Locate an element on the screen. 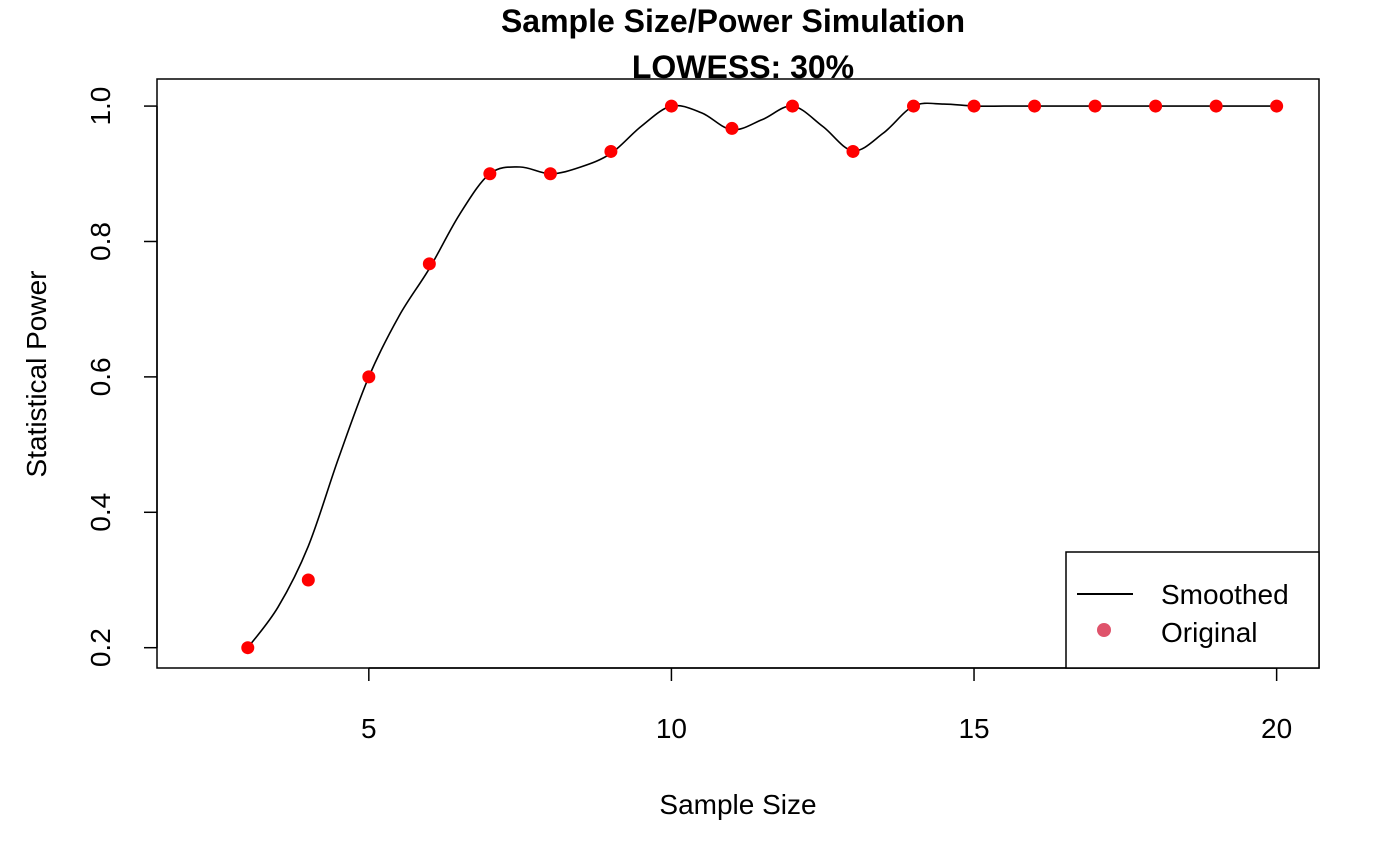 The image size is (1400, 865). y-axis-label: Statistical Power is located at coordinates (36, 374).